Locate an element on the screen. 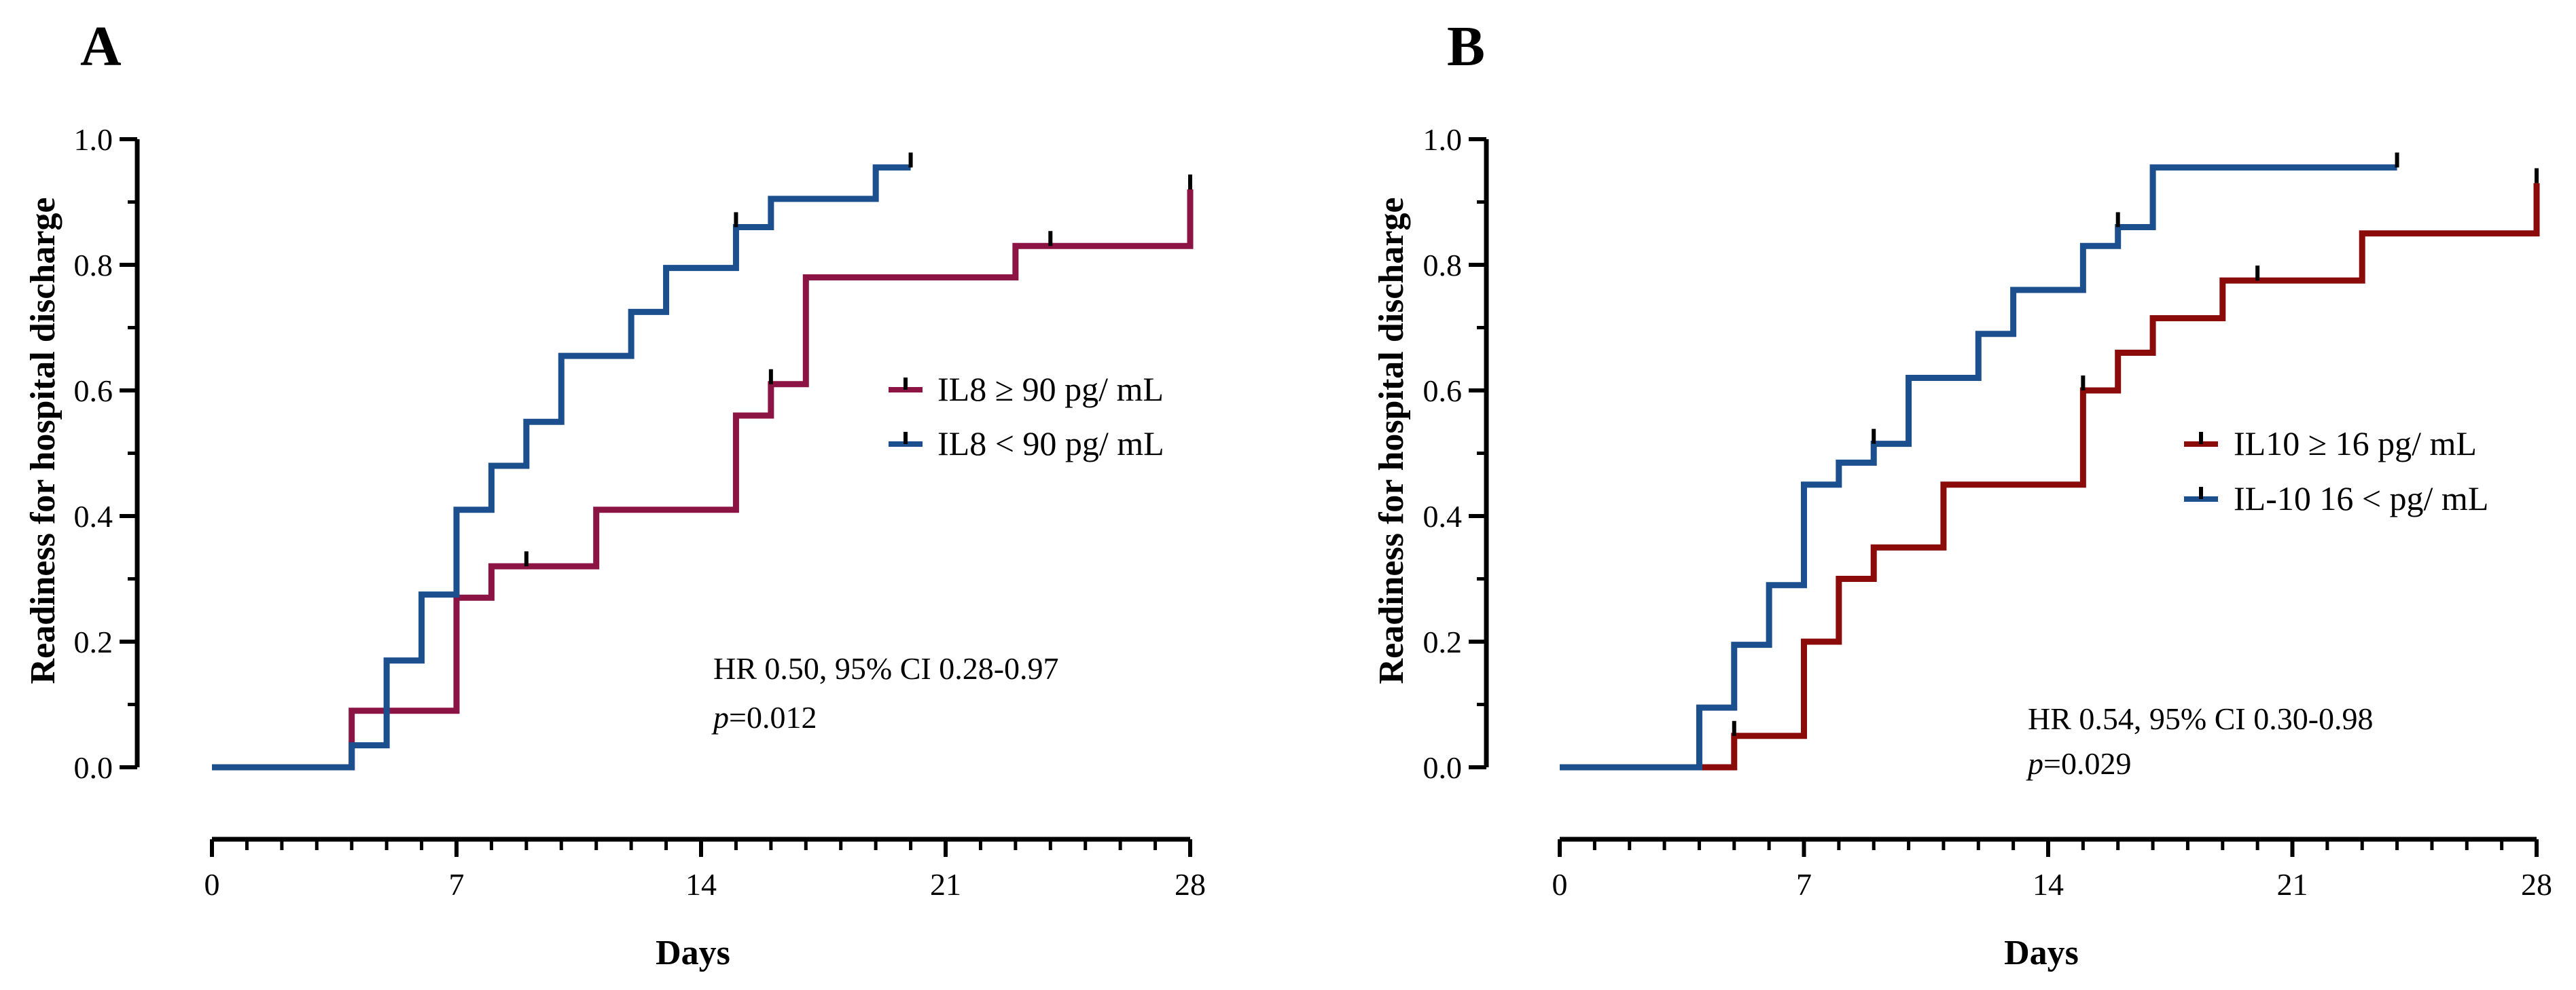 This screenshot has height=990, width=2576. panel-a-x-tick-label: 28 is located at coordinates (1190, 884).